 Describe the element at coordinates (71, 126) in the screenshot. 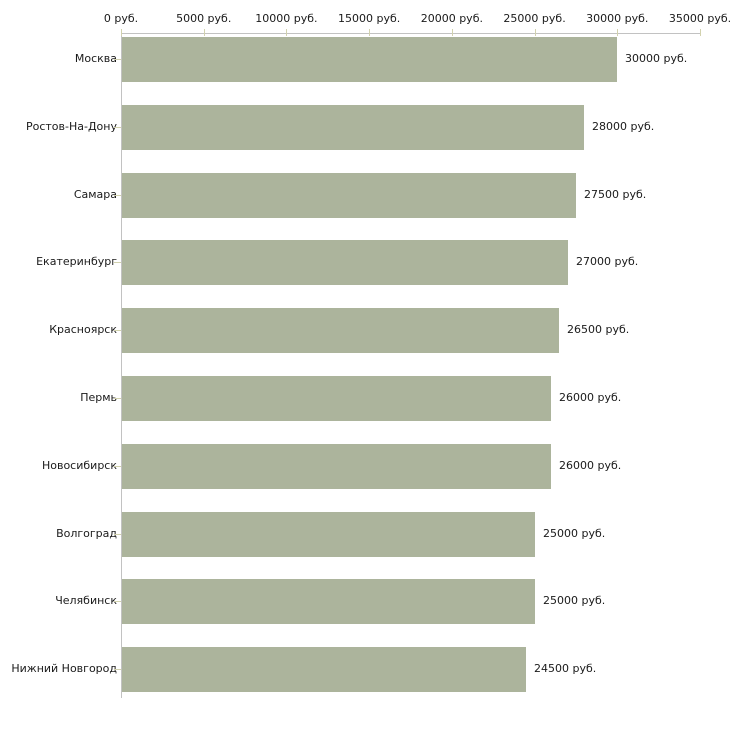

I see `category-label: Ростов-На-Дону` at that location.